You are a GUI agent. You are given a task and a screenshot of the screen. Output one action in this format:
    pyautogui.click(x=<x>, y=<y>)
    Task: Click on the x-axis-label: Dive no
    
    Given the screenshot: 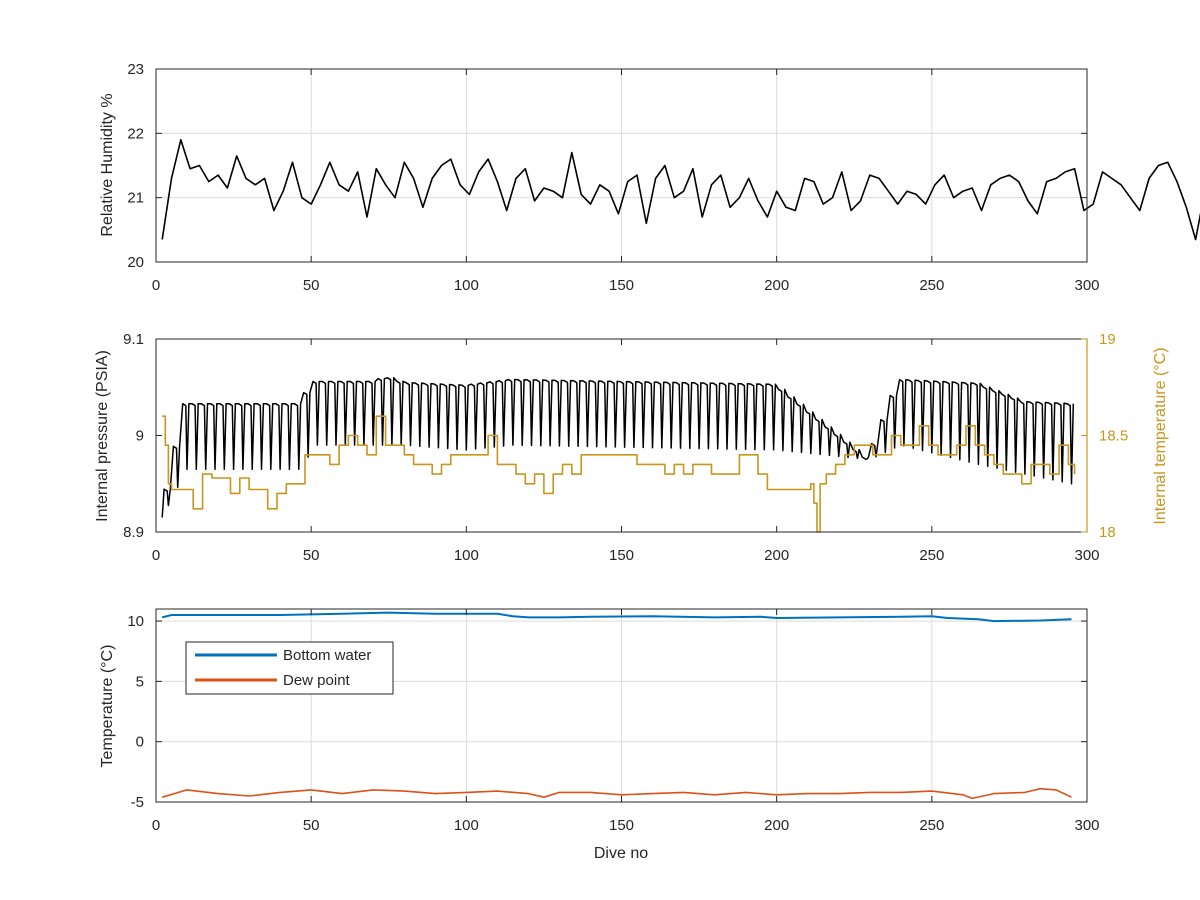 What is the action you would take?
    pyautogui.click(x=621, y=853)
    